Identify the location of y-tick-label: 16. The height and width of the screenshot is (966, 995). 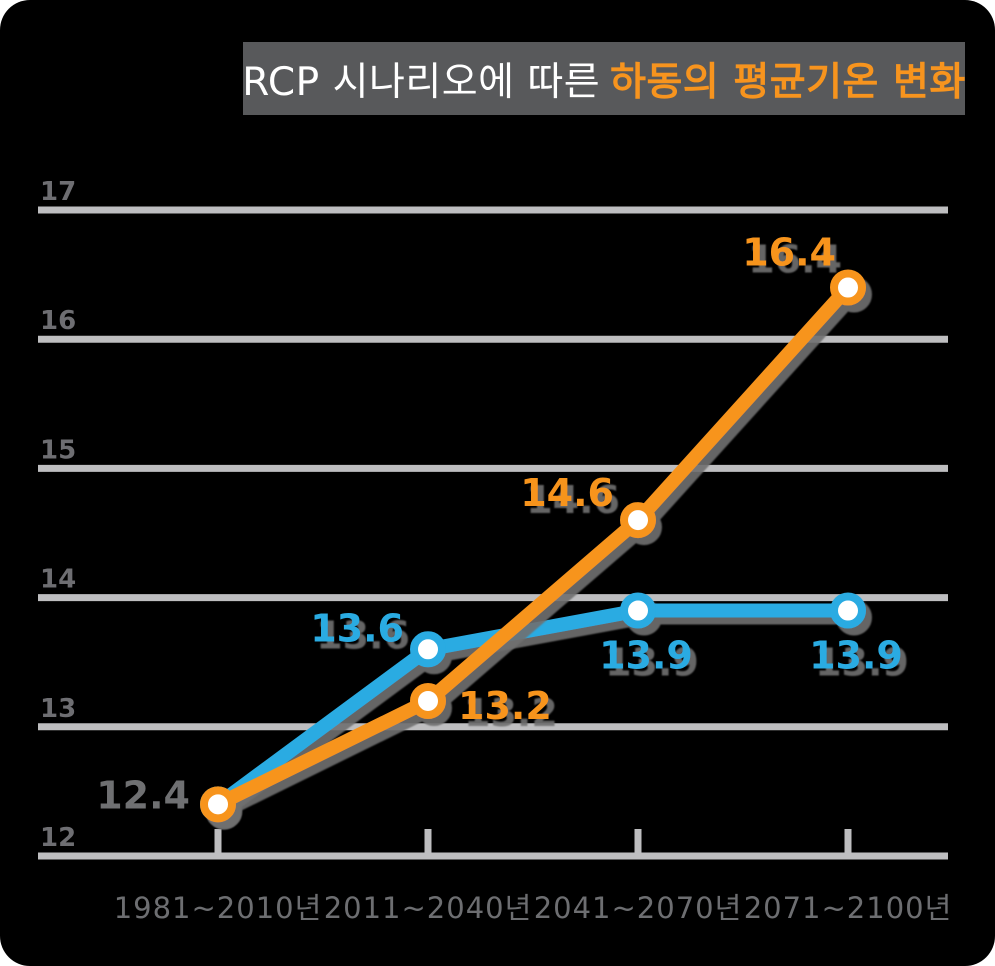
(58, 321).